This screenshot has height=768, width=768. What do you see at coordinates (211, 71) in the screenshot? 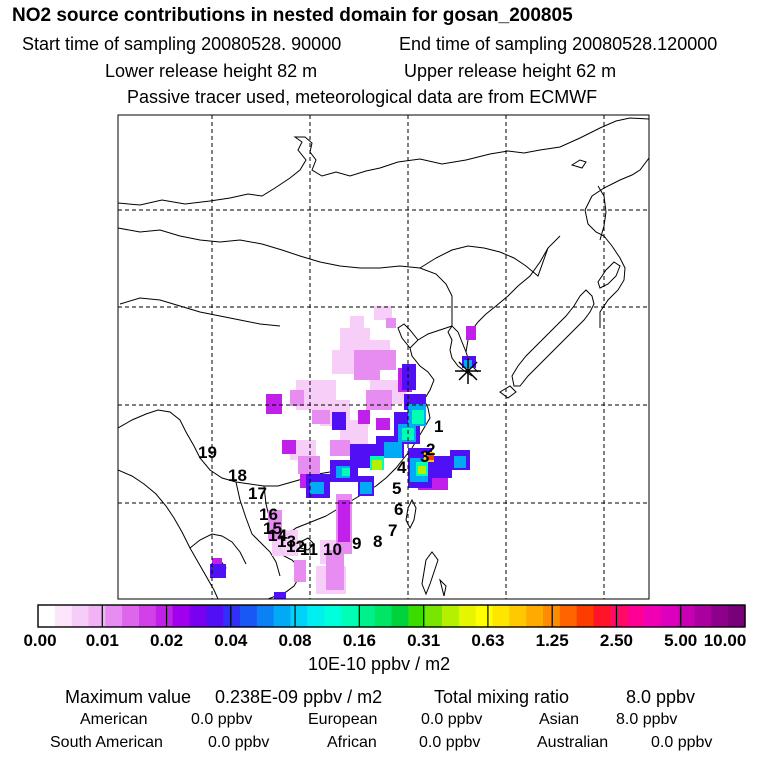
I see `lower-height-label: Lower release height 82 m` at bounding box center [211, 71].